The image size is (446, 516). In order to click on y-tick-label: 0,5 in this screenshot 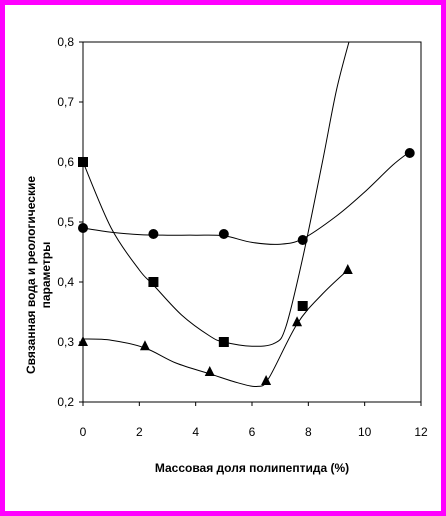, I will do `click(65, 222)`.